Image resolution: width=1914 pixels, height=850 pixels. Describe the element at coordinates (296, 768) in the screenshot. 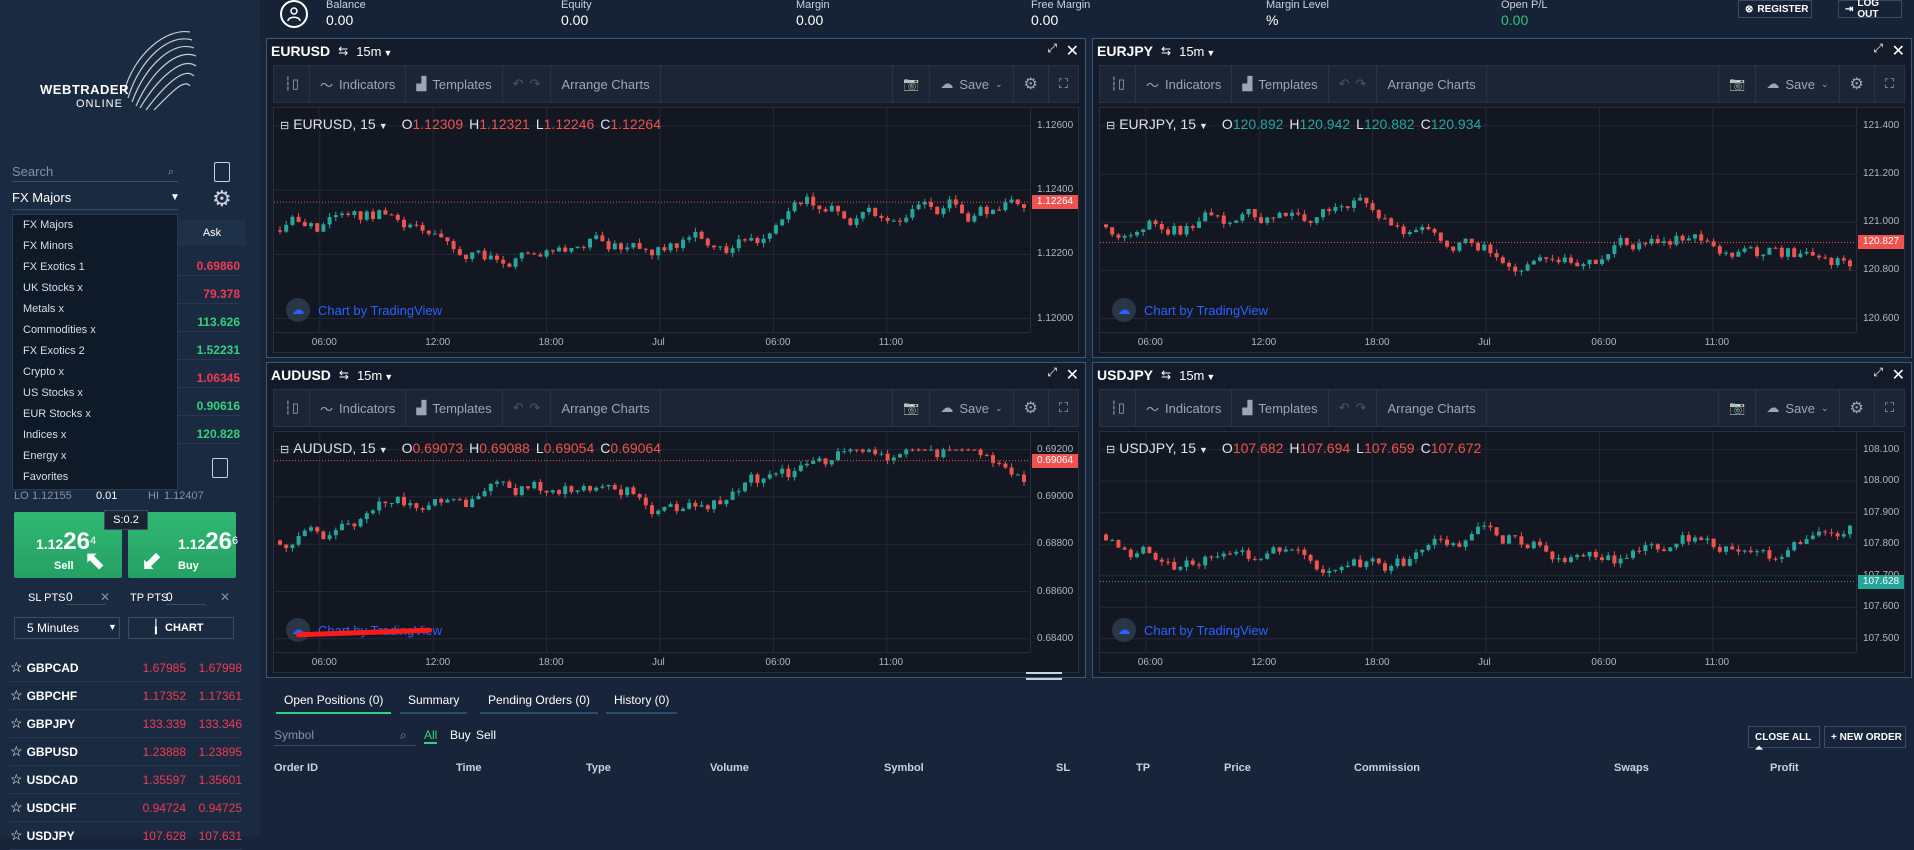

I see `column-header: Order ID` at that location.